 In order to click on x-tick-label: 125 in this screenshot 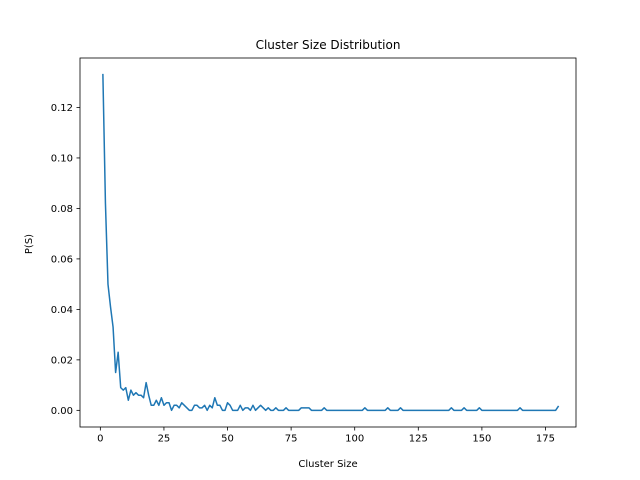, I will do `click(418, 439)`.